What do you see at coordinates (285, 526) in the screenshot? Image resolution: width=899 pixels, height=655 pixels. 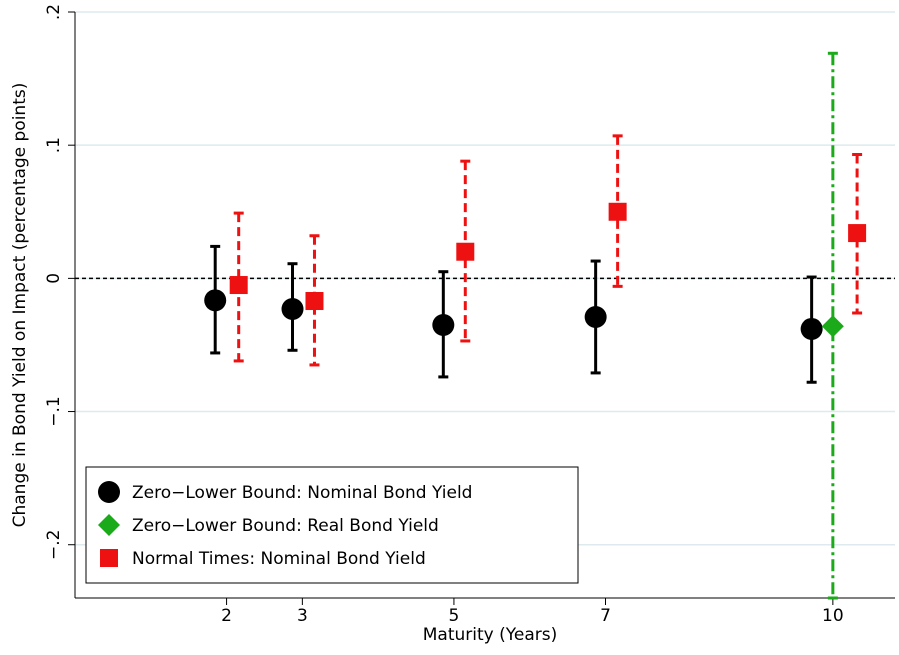 I see `legend-label: Zero−Lower Bound: Real Bond Yield` at bounding box center [285, 526].